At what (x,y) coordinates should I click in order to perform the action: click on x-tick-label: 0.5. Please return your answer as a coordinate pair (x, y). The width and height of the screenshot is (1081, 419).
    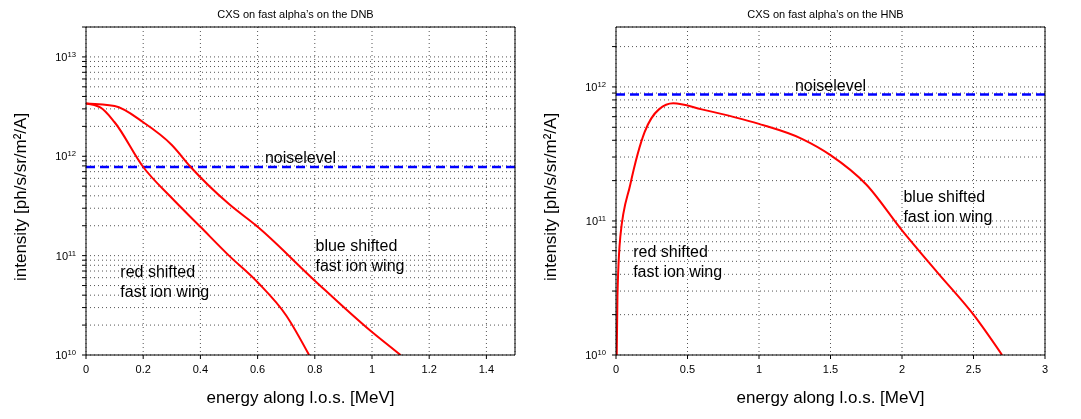
    Looking at the image, I should click on (687, 369).